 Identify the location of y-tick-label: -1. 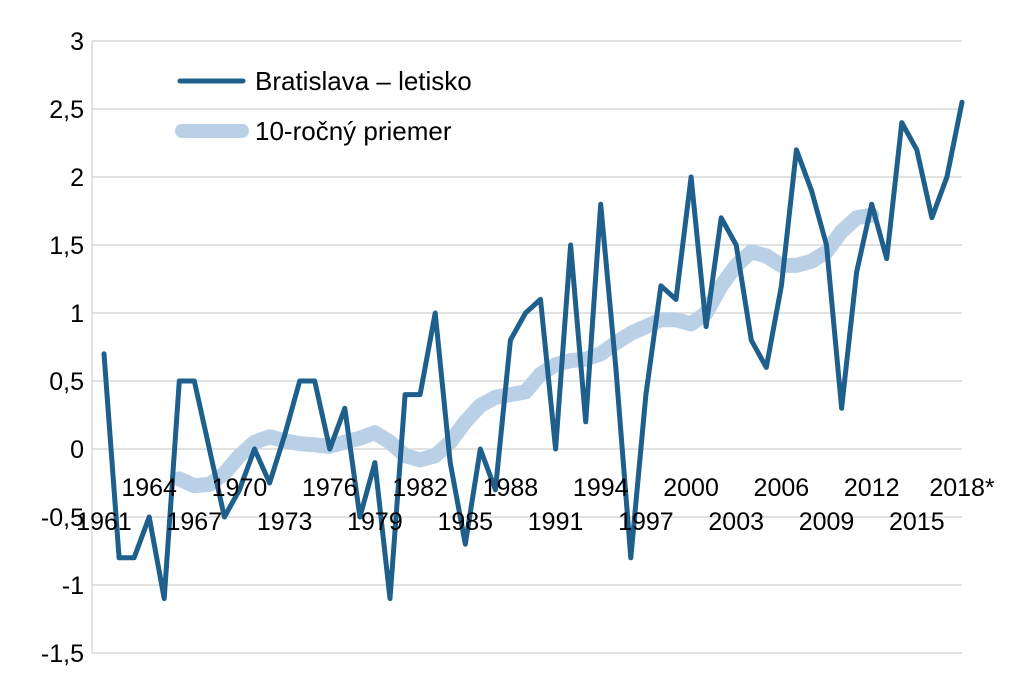
(73, 586).